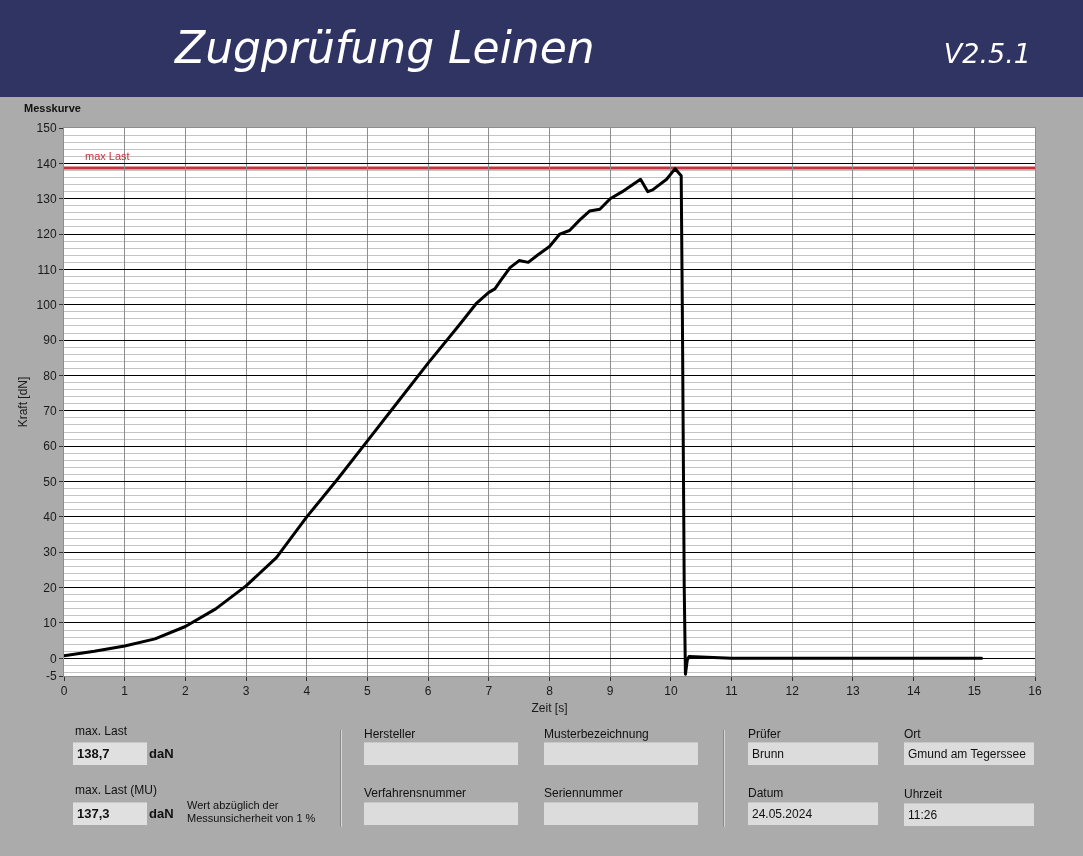 This screenshot has width=1083, height=856. Describe the element at coordinates (47, 269) in the screenshot. I see `y-tick-label: 110` at that location.